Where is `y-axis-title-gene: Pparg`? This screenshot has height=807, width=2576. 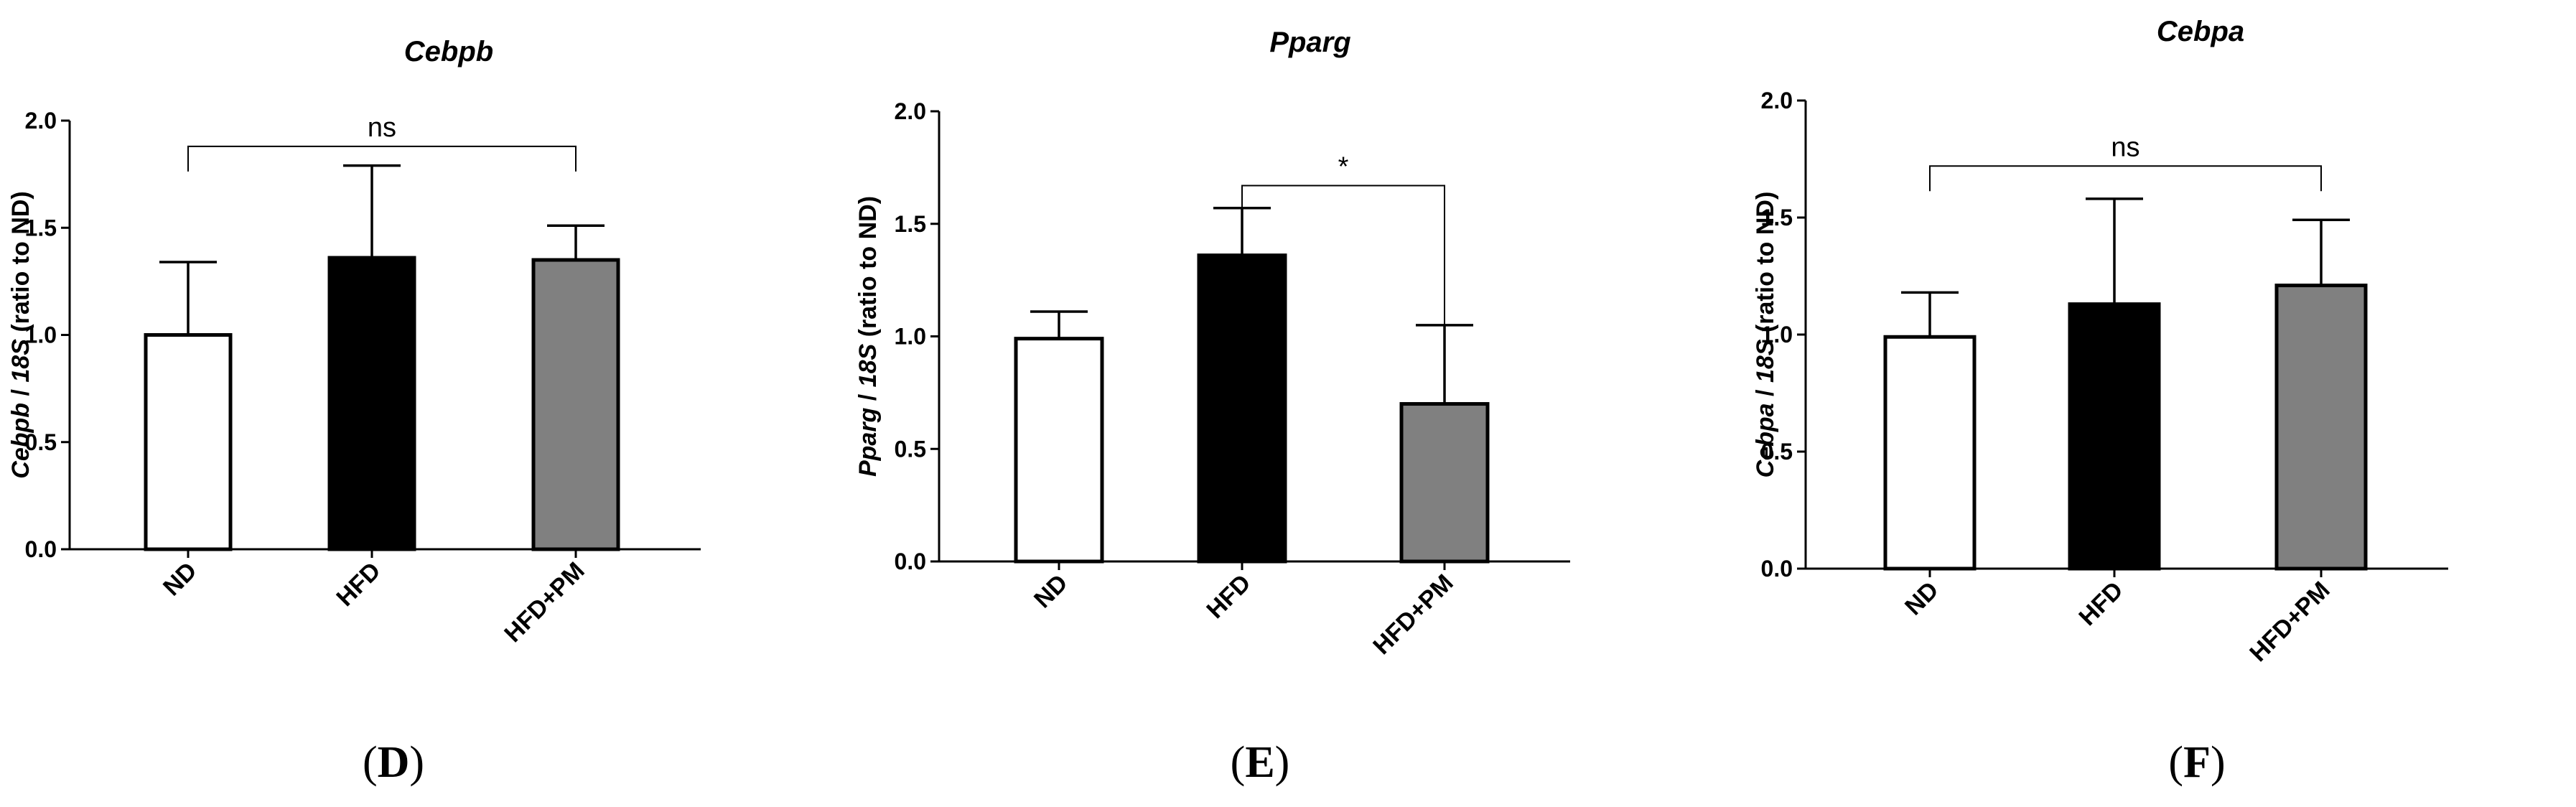 y-axis-title-gene: Pparg is located at coordinates (868, 442).